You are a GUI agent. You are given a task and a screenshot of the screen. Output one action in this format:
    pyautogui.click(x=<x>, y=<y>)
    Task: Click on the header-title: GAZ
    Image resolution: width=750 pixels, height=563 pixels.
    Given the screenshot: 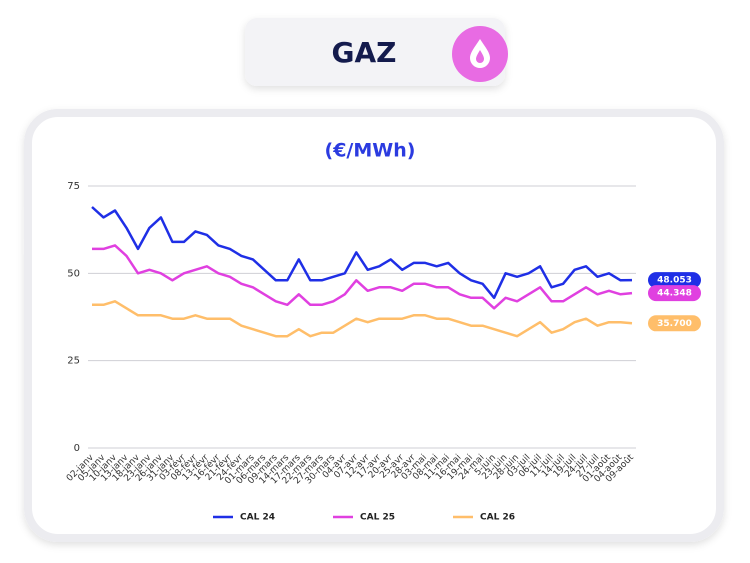 What is the action you would take?
    pyautogui.click(x=364, y=52)
    